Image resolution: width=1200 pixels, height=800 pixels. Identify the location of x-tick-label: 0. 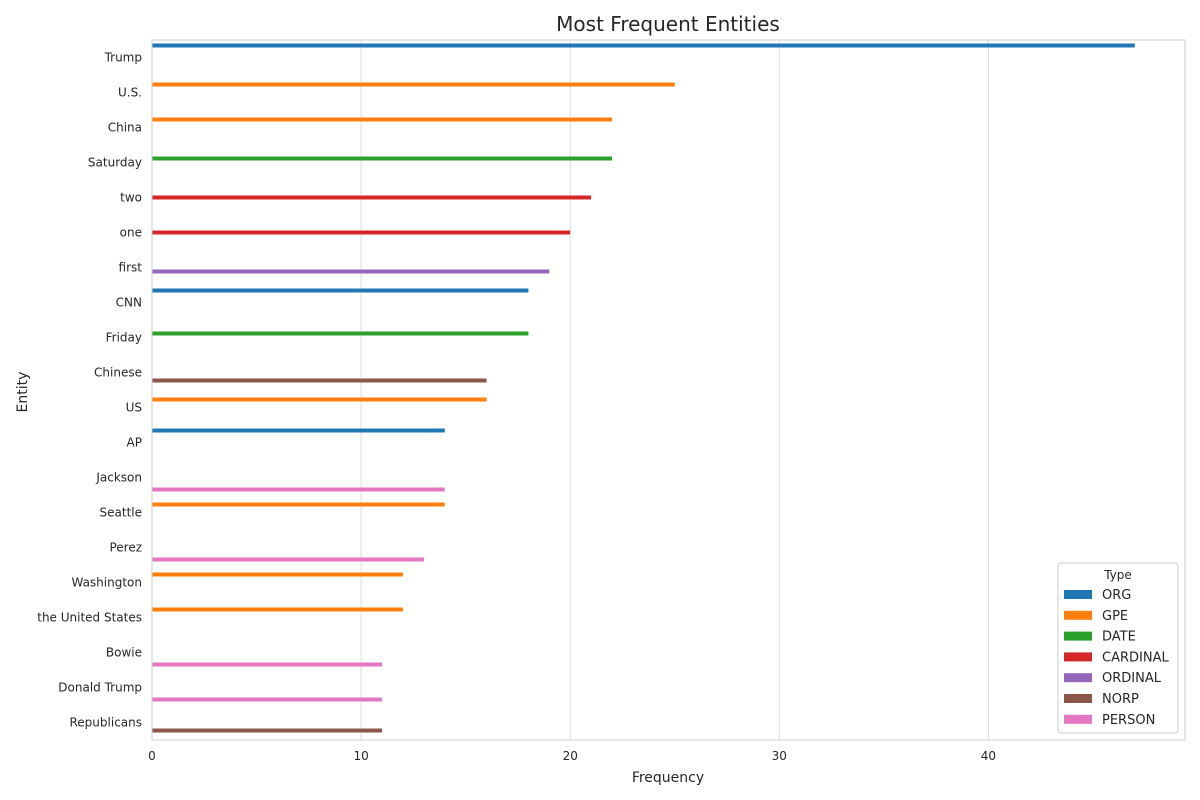
(152, 756).